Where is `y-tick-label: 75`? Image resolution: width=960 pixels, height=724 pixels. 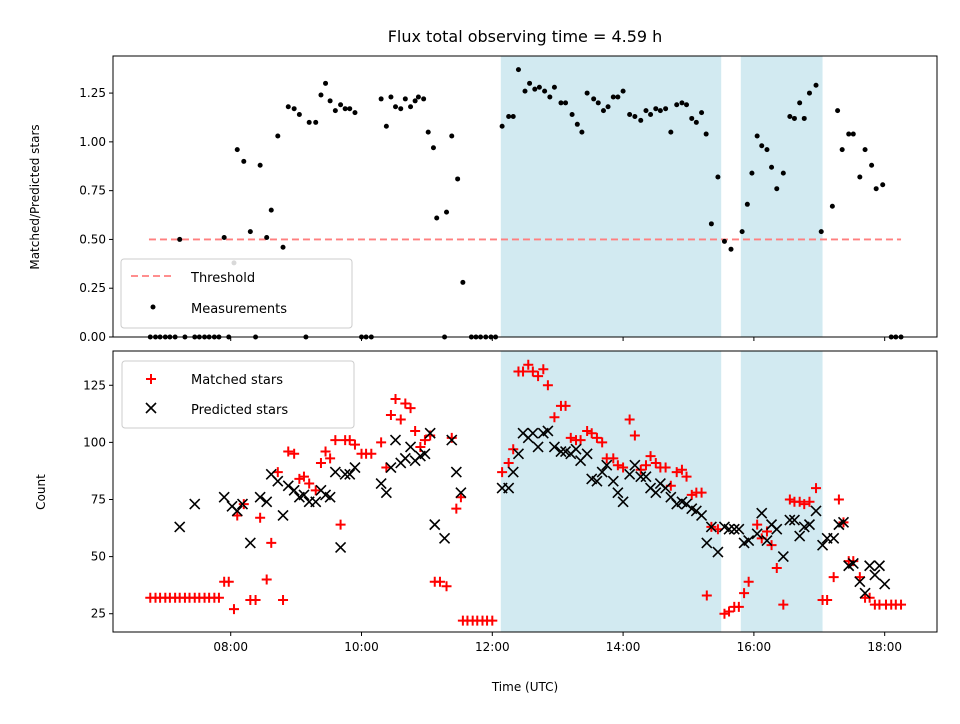
y-tick-label: 75 is located at coordinates (98, 499).